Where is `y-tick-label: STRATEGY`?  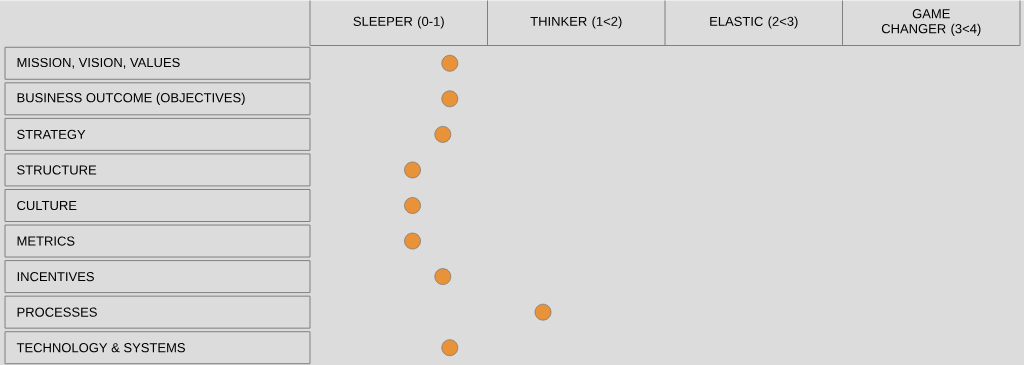 y-tick-label: STRATEGY is located at coordinates (51, 134).